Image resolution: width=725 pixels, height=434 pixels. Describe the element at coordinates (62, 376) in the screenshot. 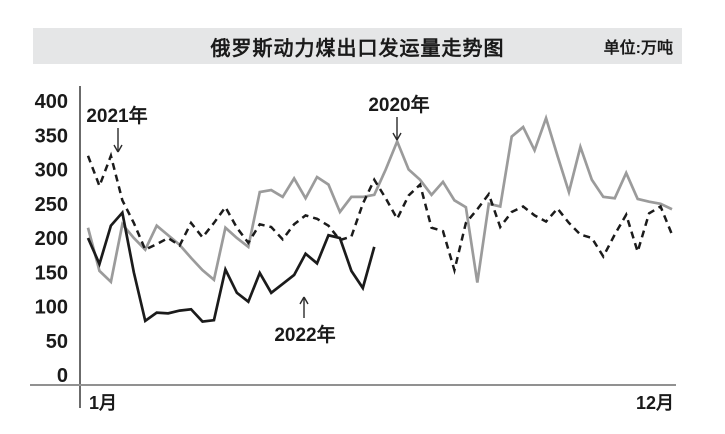

I see `y-axis-tick-label: 0` at that location.